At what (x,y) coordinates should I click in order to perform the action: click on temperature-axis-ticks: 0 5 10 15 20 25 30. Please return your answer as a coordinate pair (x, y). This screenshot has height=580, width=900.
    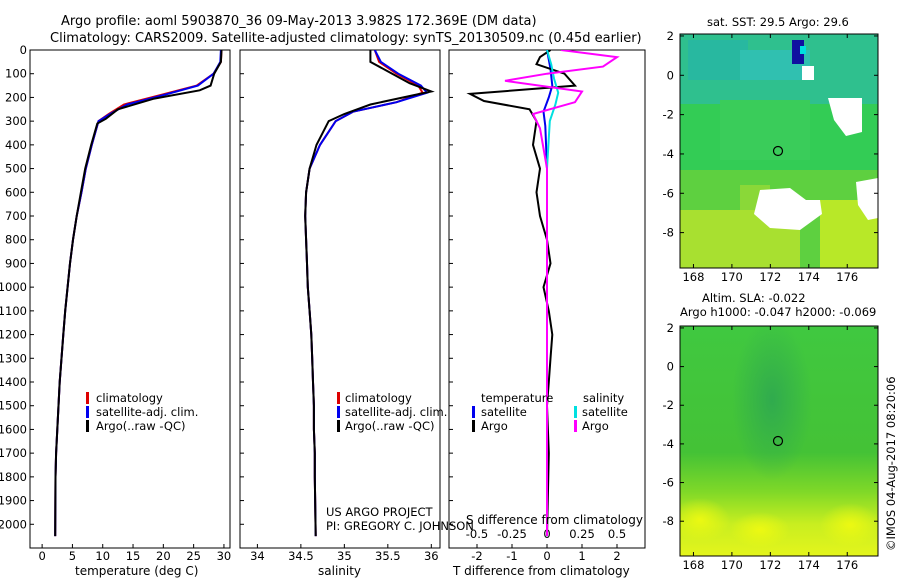
    Looking at the image, I should click on (134, 553).